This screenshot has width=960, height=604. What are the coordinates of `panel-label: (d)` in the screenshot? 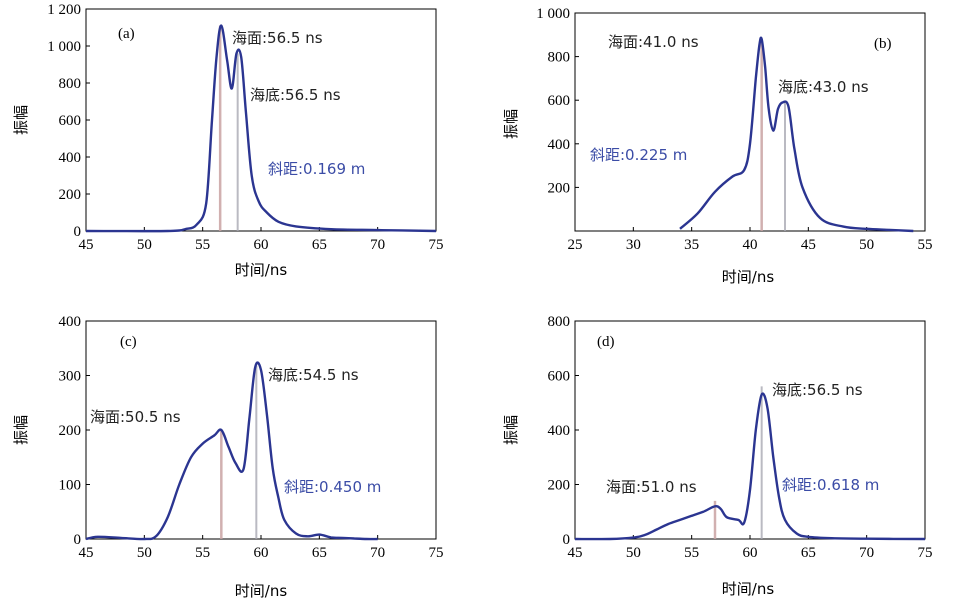 It's located at (606, 342).